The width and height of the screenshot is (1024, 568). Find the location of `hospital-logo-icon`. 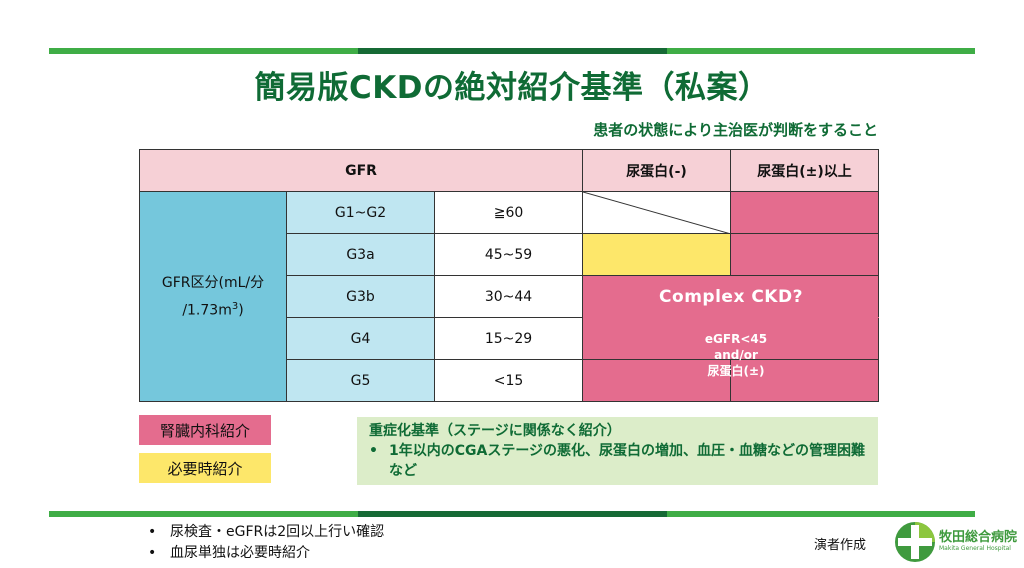

hospital-logo-icon is located at coordinates (915, 542).